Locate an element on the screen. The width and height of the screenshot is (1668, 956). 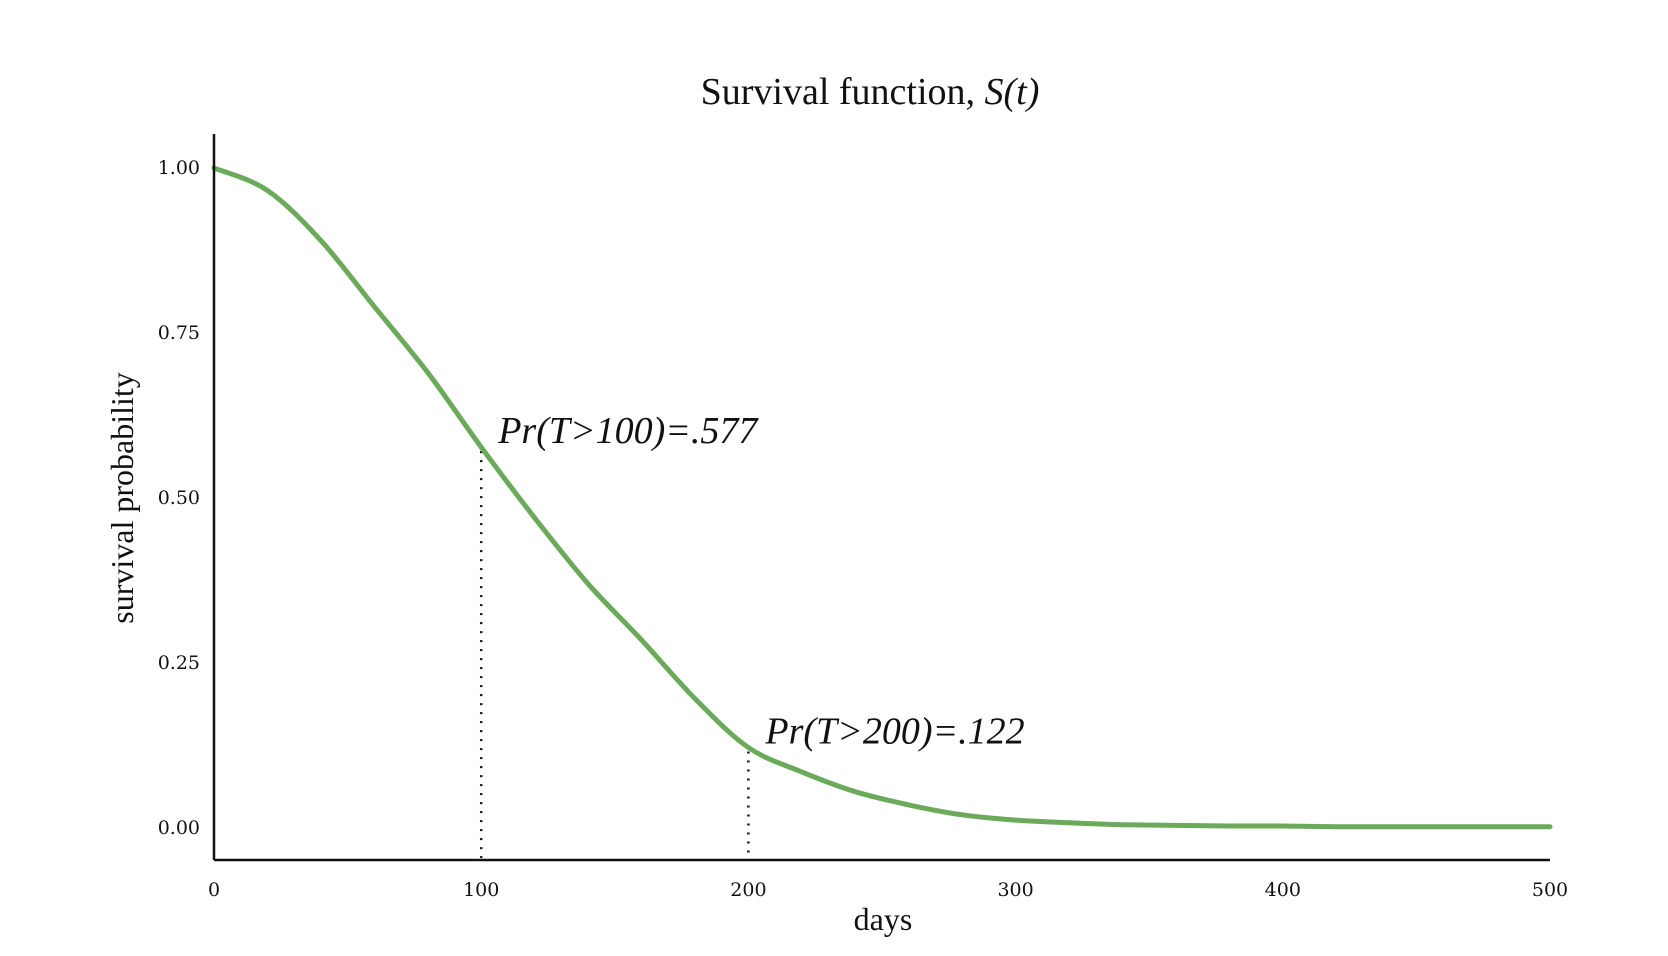
annotation-label: Pr(T>200)=.122 is located at coordinates (894, 731).